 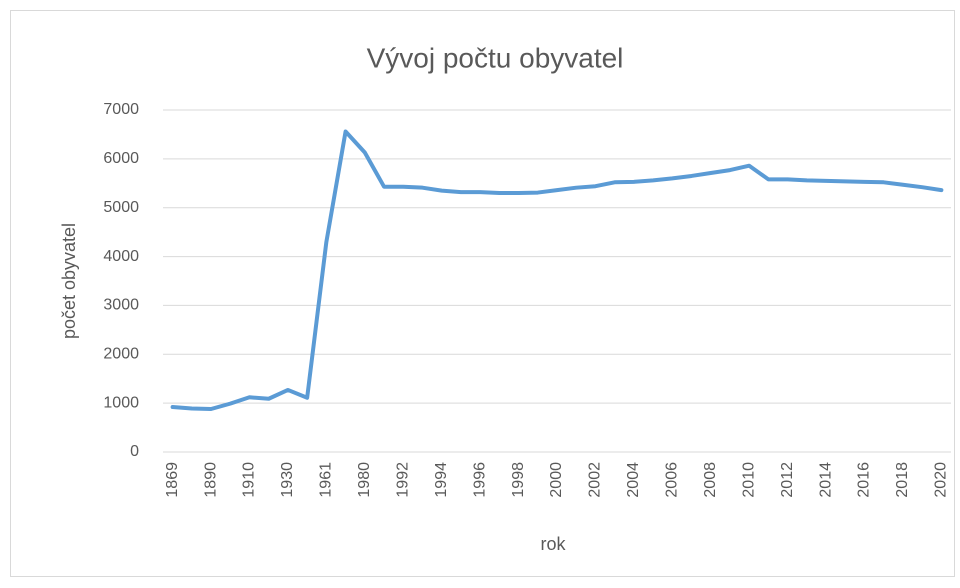 What do you see at coordinates (172, 480) in the screenshot?
I see `x-tick-label: 1869` at bounding box center [172, 480].